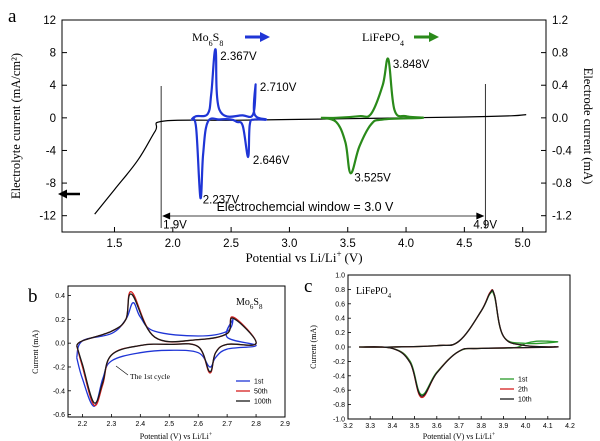 Image resolution: width=600 pixels, height=441 pixels. What do you see at coordinates (393, 426) in the screenshot?
I see `xtick-label: 3.4` at bounding box center [393, 426].